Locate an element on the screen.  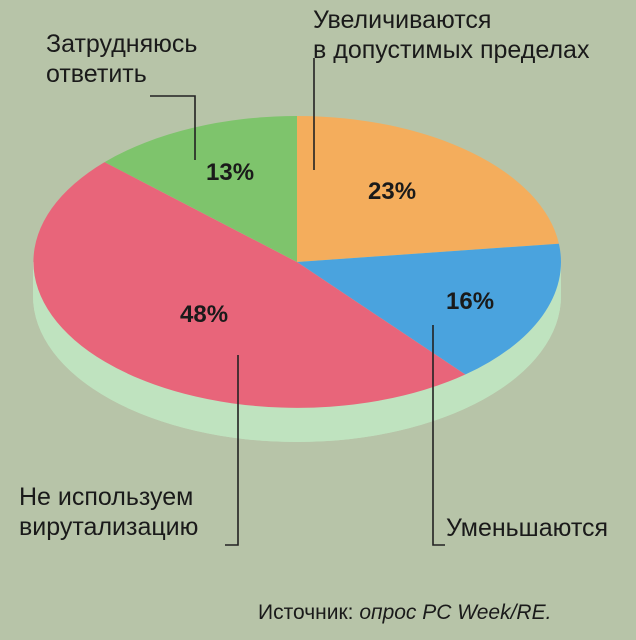
source-note: Источник: опрос PC Week/RE. is located at coordinates (404, 612).